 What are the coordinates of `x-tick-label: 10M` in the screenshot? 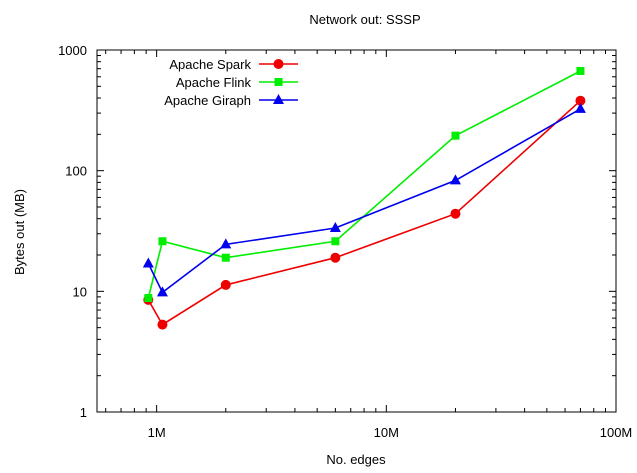 It's located at (386, 432).